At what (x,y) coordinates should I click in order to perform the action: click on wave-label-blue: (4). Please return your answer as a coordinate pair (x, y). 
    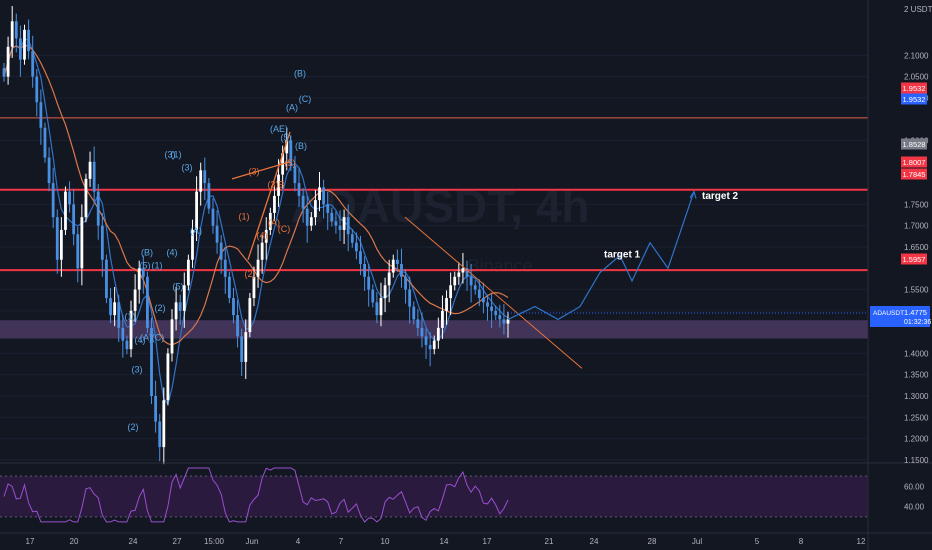
    Looking at the image, I should click on (172, 252).